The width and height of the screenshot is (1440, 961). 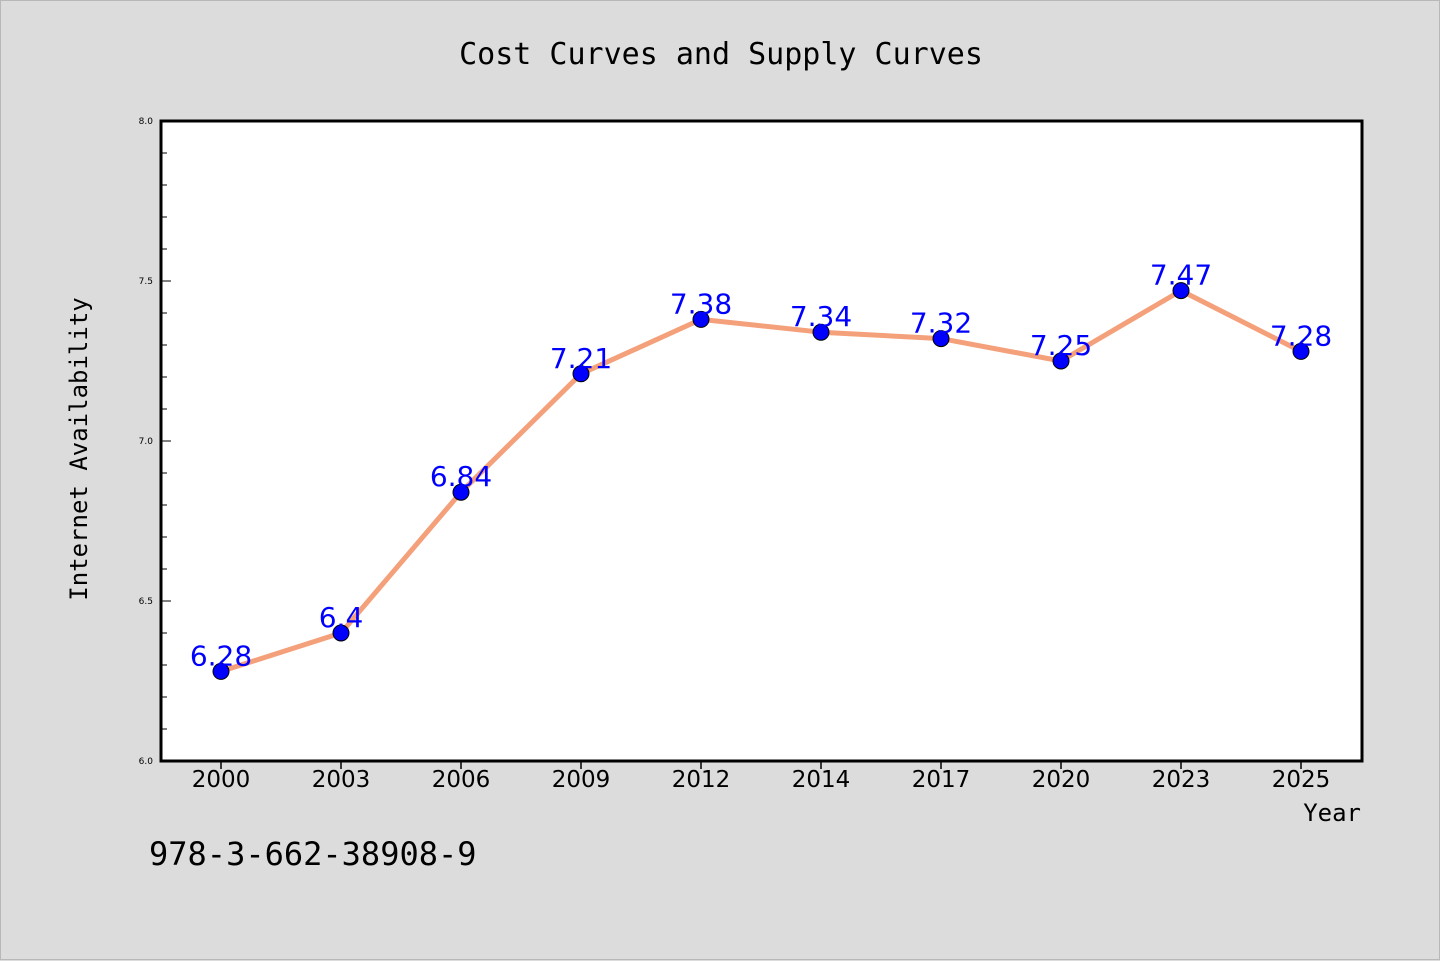 I want to click on x-axis-label: Year, so click(x=1332, y=813).